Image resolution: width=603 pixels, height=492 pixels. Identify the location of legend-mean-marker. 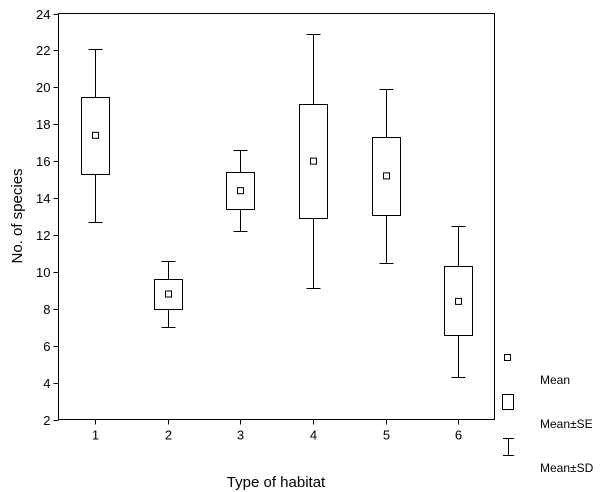
(507, 357).